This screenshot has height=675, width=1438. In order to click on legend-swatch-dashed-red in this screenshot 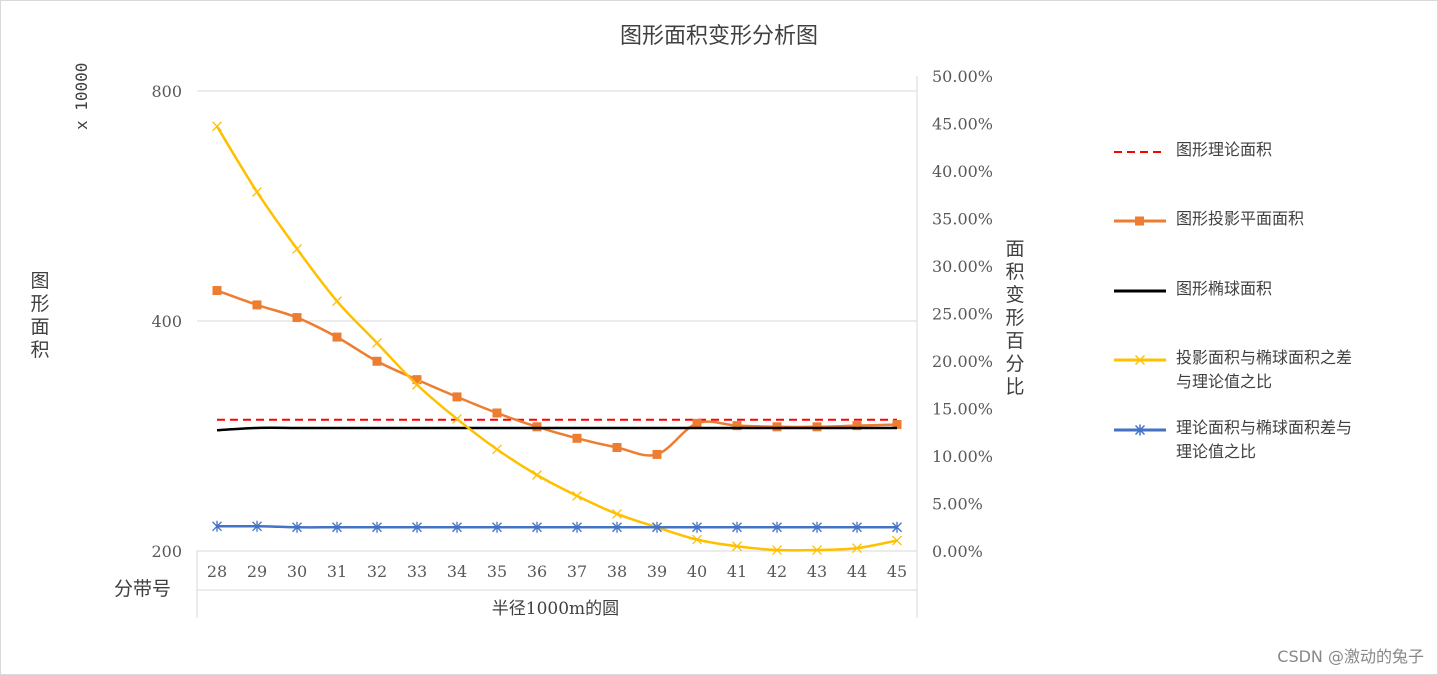, I will do `click(1140, 152)`.